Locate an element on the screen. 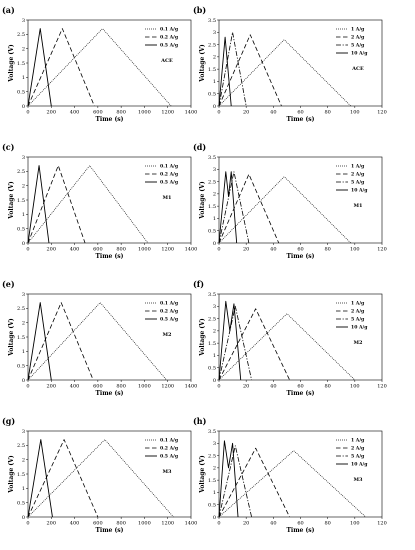 This screenshot has height=550, width=415. sample-annotation: M1 is located at coordinates (166, 198).